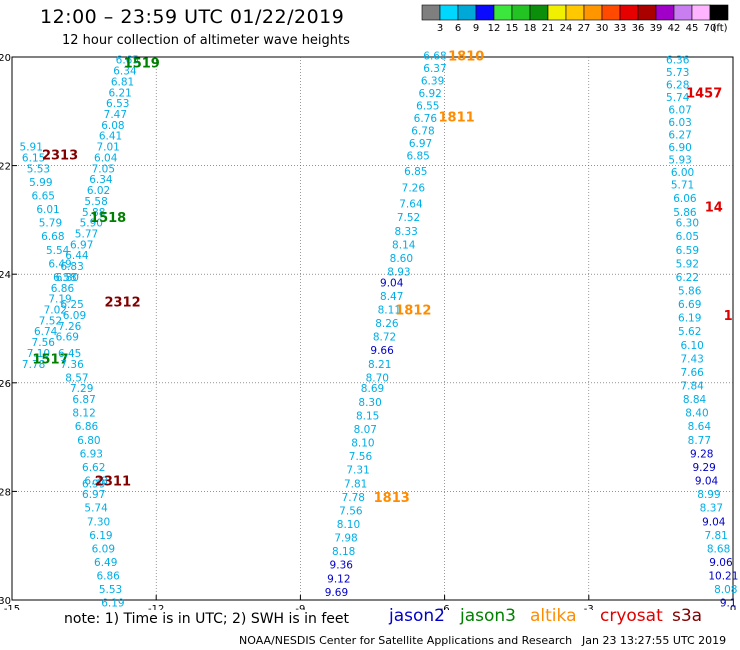 The width and height of the screenshot is (740, 650). What do you see at coordinates (414, 188) in the screenshot?
I see `wave-height-value: 7.26` at bounding box center [414, 188].